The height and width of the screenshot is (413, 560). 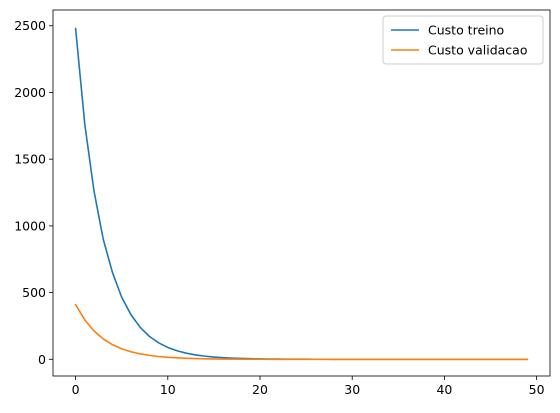 I want to click on x-tick-label: 40, so click(x=444, y=389).